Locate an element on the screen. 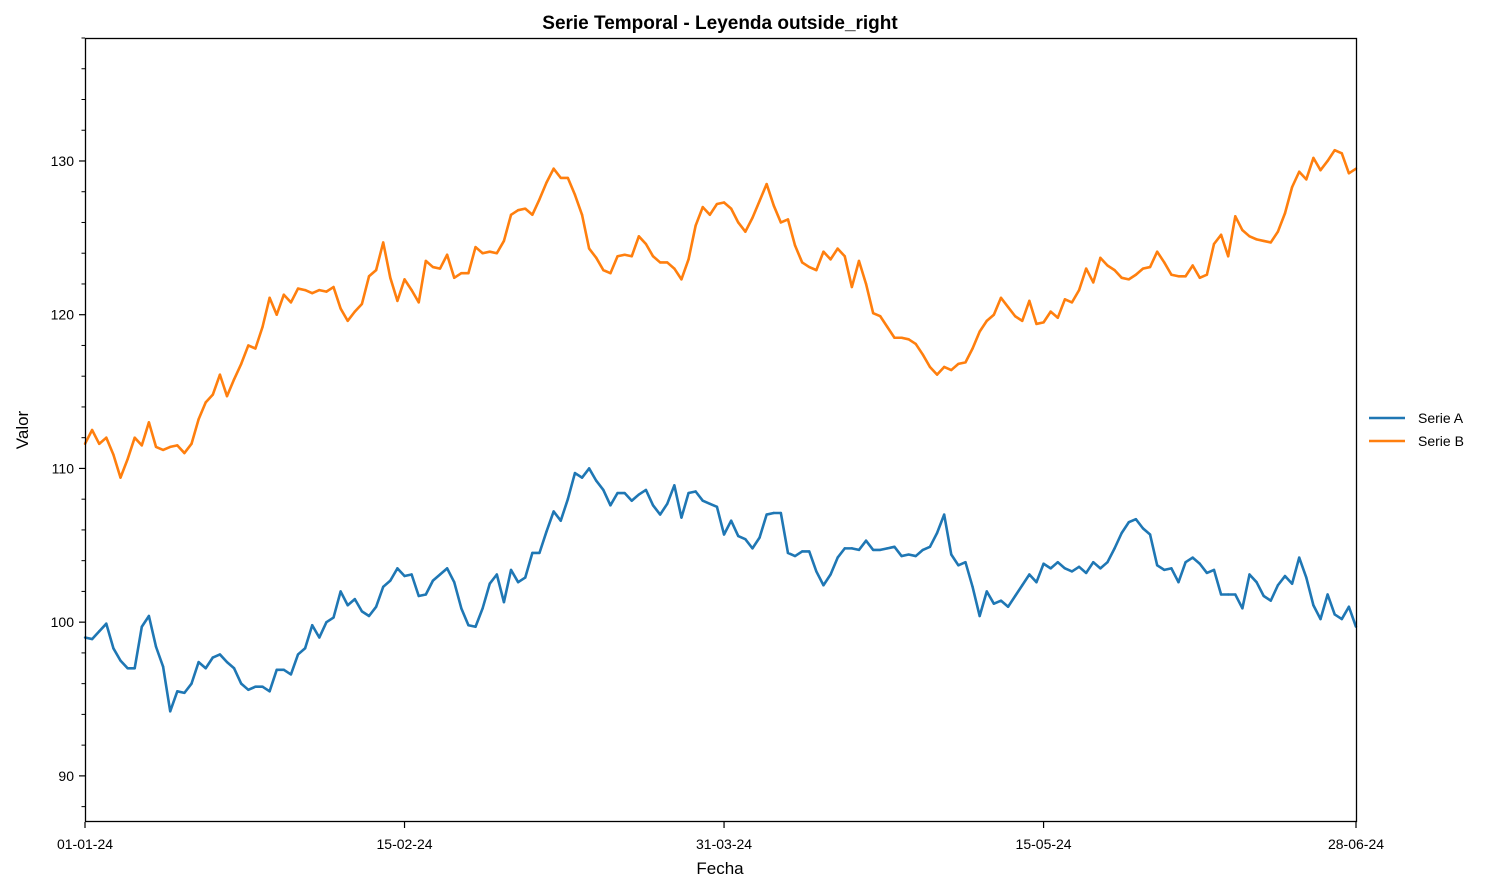  x-tick-label: 01-01-24 is located at coordinates (85, 844).